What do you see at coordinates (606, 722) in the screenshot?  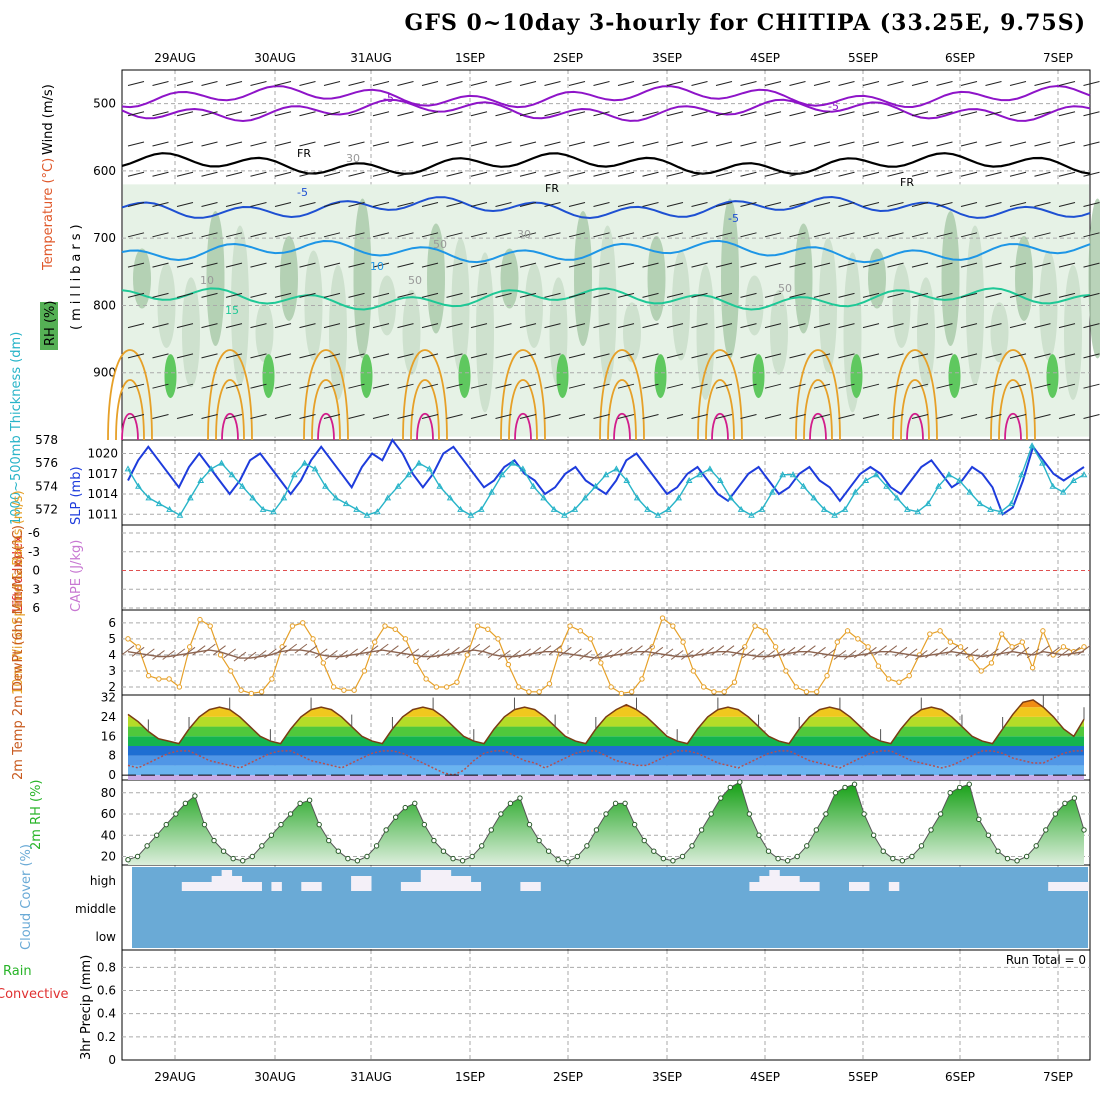 I see `series-line-temp` at bounding box center [606, 722].